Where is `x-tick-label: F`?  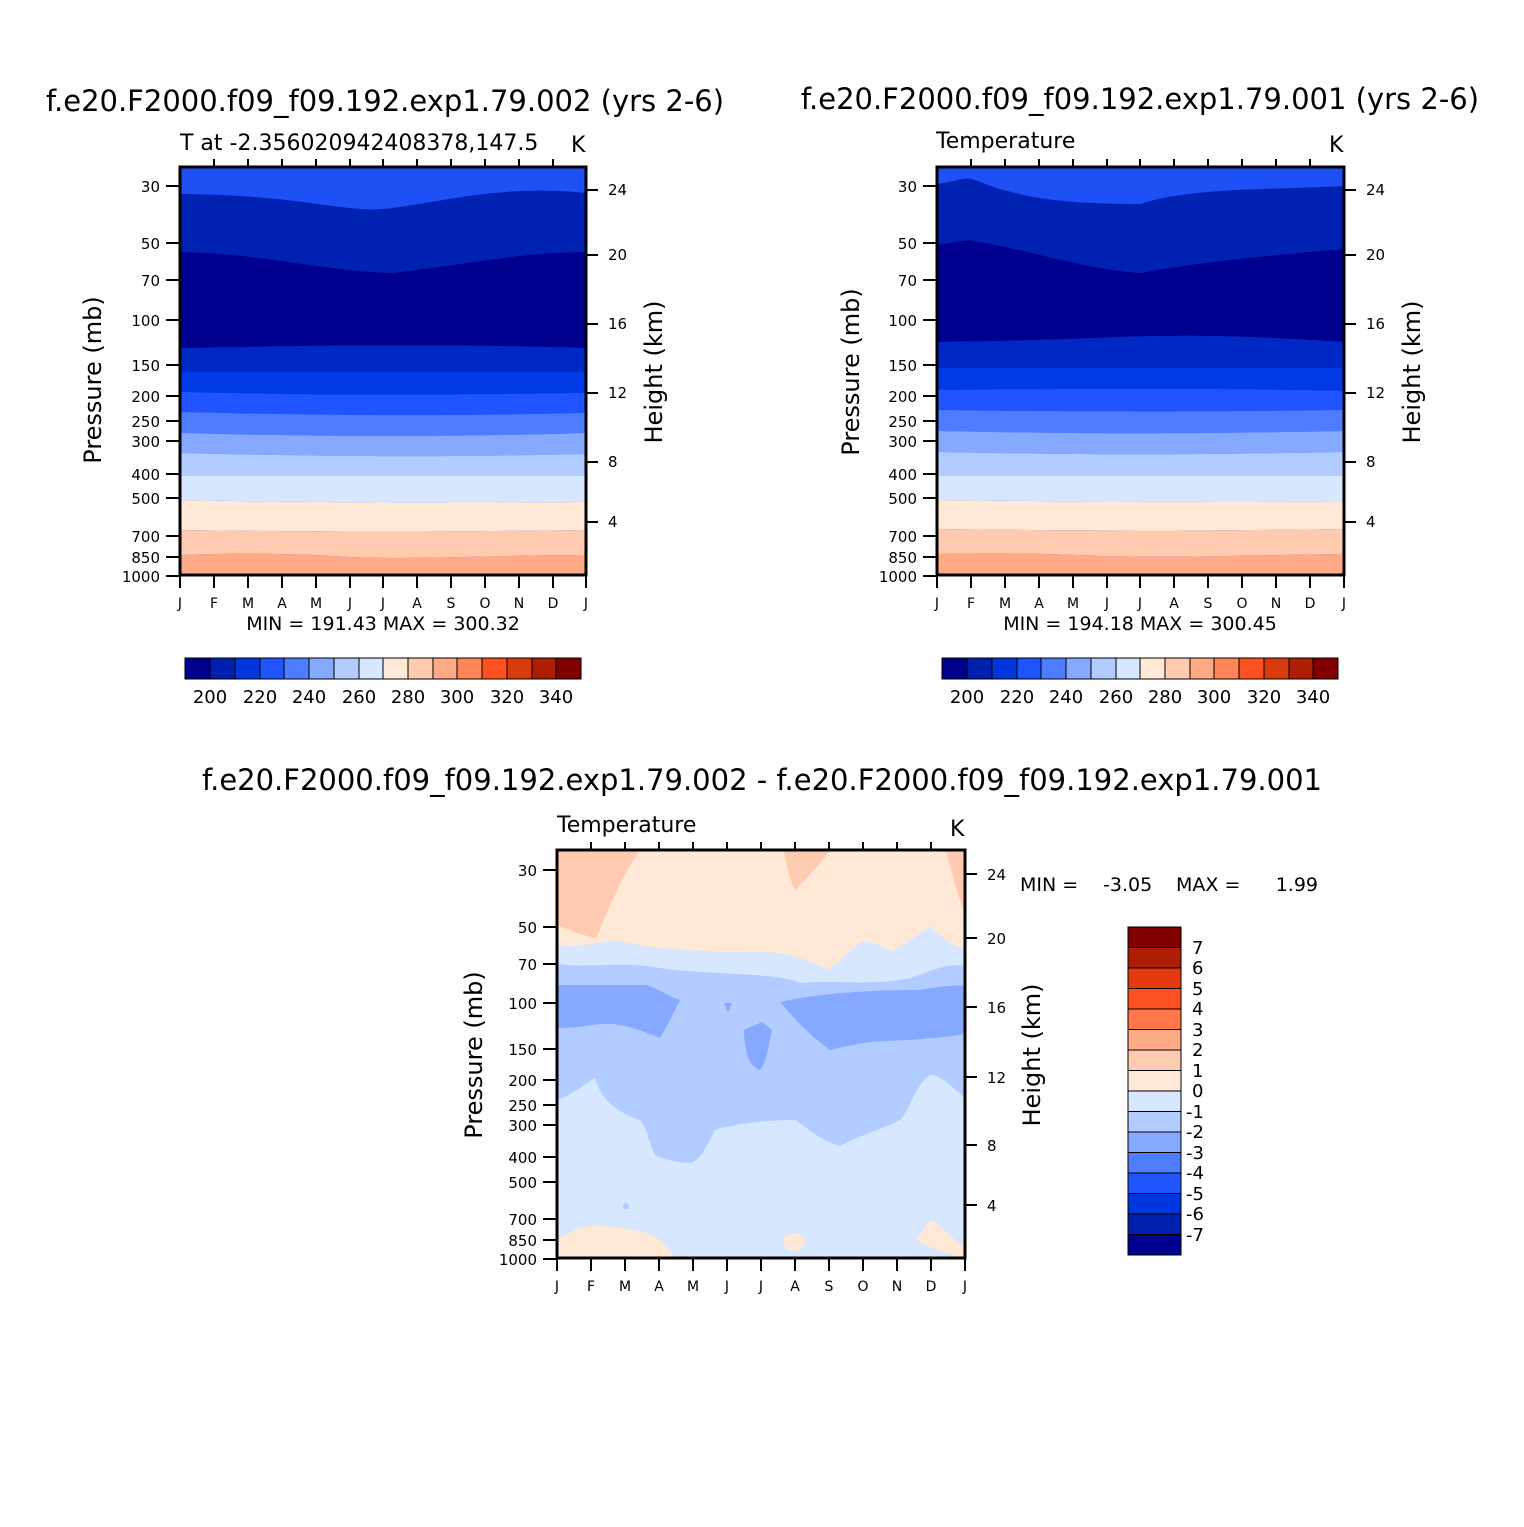 x-tick-label: F is located at coordinates (591, 1287).